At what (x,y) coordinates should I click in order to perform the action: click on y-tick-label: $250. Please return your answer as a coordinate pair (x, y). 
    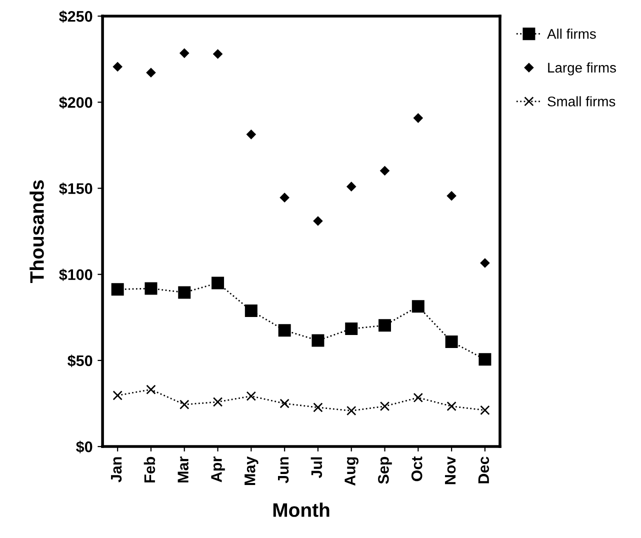
    Looking at the image, I should click on (75, 16).